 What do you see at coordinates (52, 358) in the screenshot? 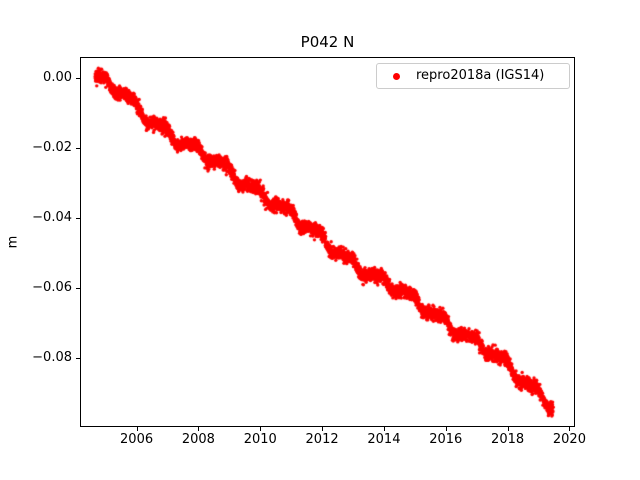
I see `y-tick-label: −0.08` at bounding box center [52, 358].